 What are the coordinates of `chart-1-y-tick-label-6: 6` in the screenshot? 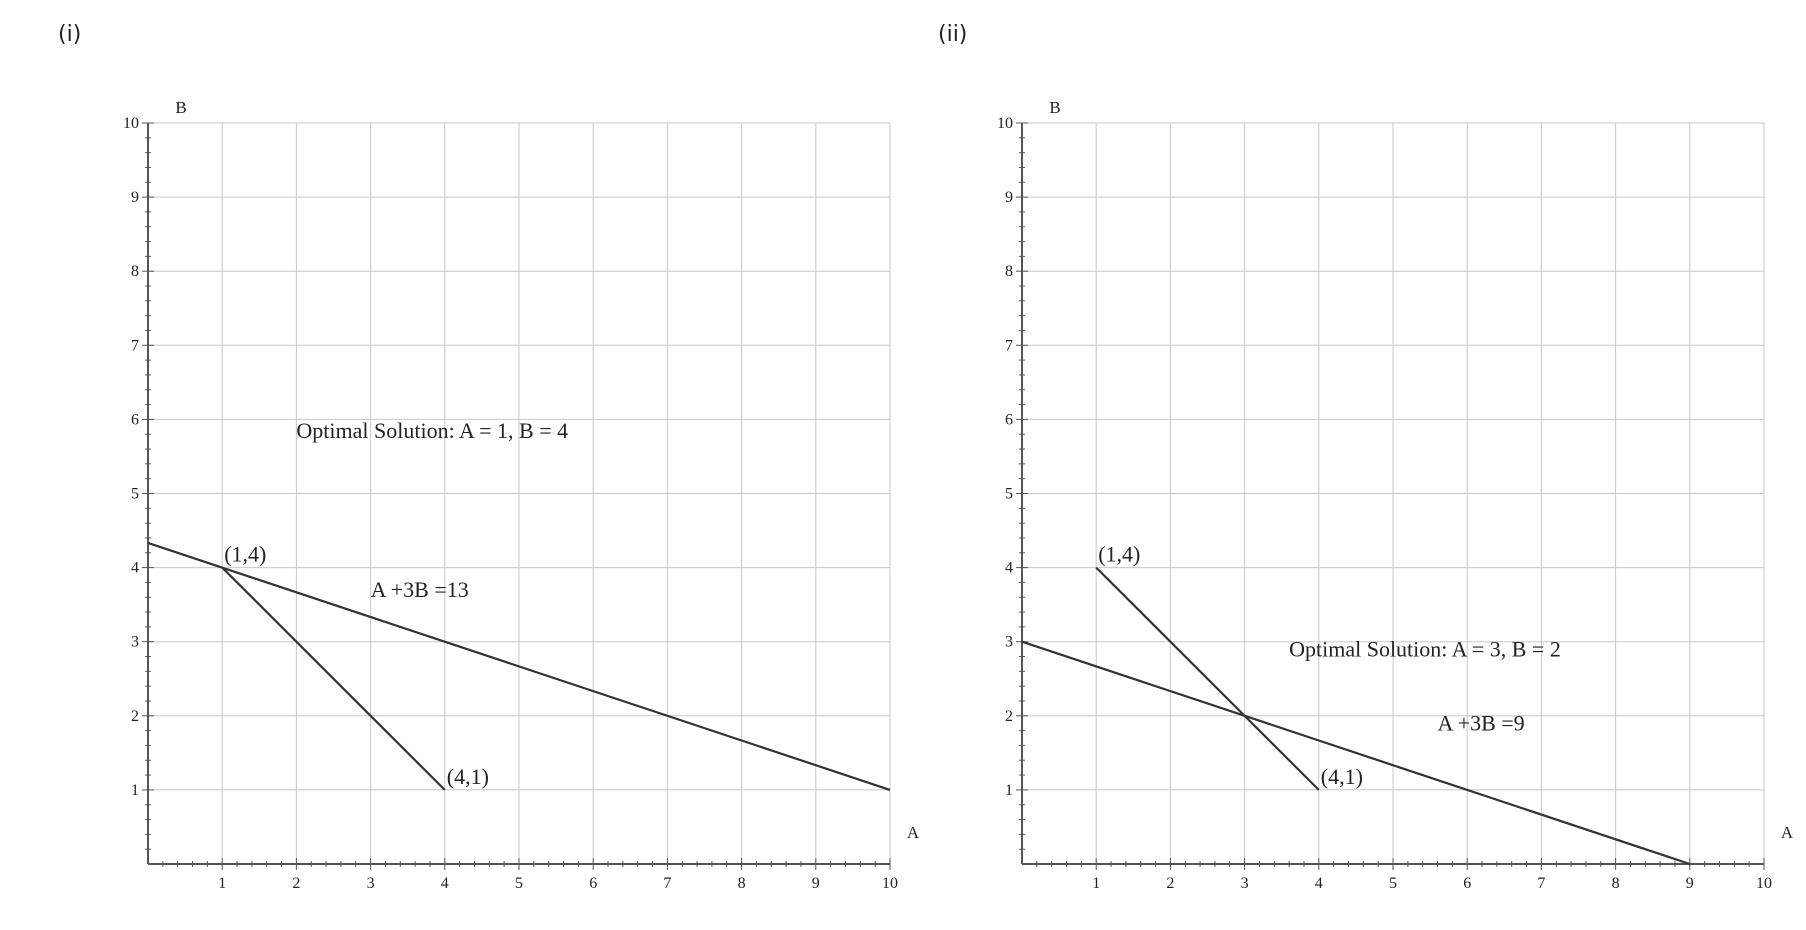 It's located at (135, 419).